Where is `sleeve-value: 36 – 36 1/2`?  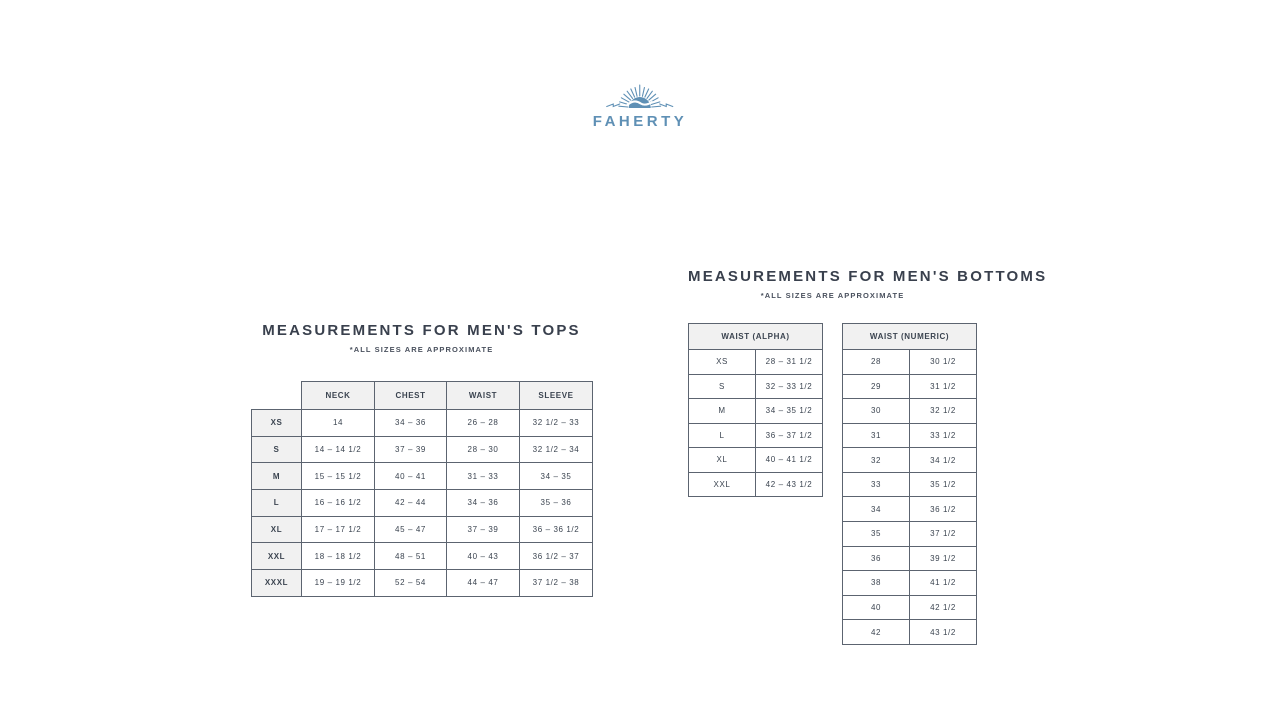
sleeve-value: 36 – 36 1/2 is located at coordinates (556, 529).